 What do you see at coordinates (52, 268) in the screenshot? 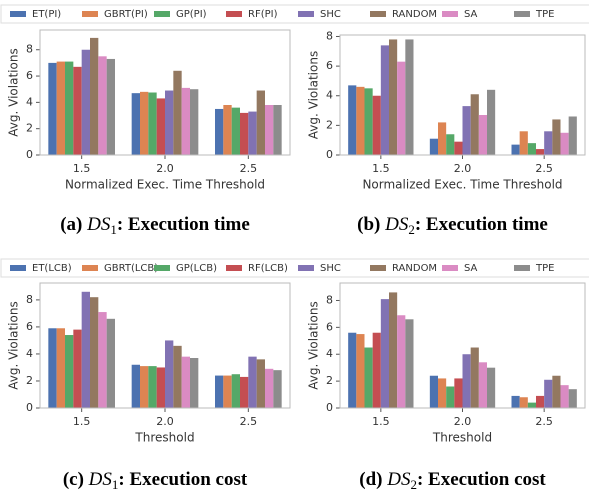
I see `legend-label: ET(LCB)` at bounding box center [52, 268].